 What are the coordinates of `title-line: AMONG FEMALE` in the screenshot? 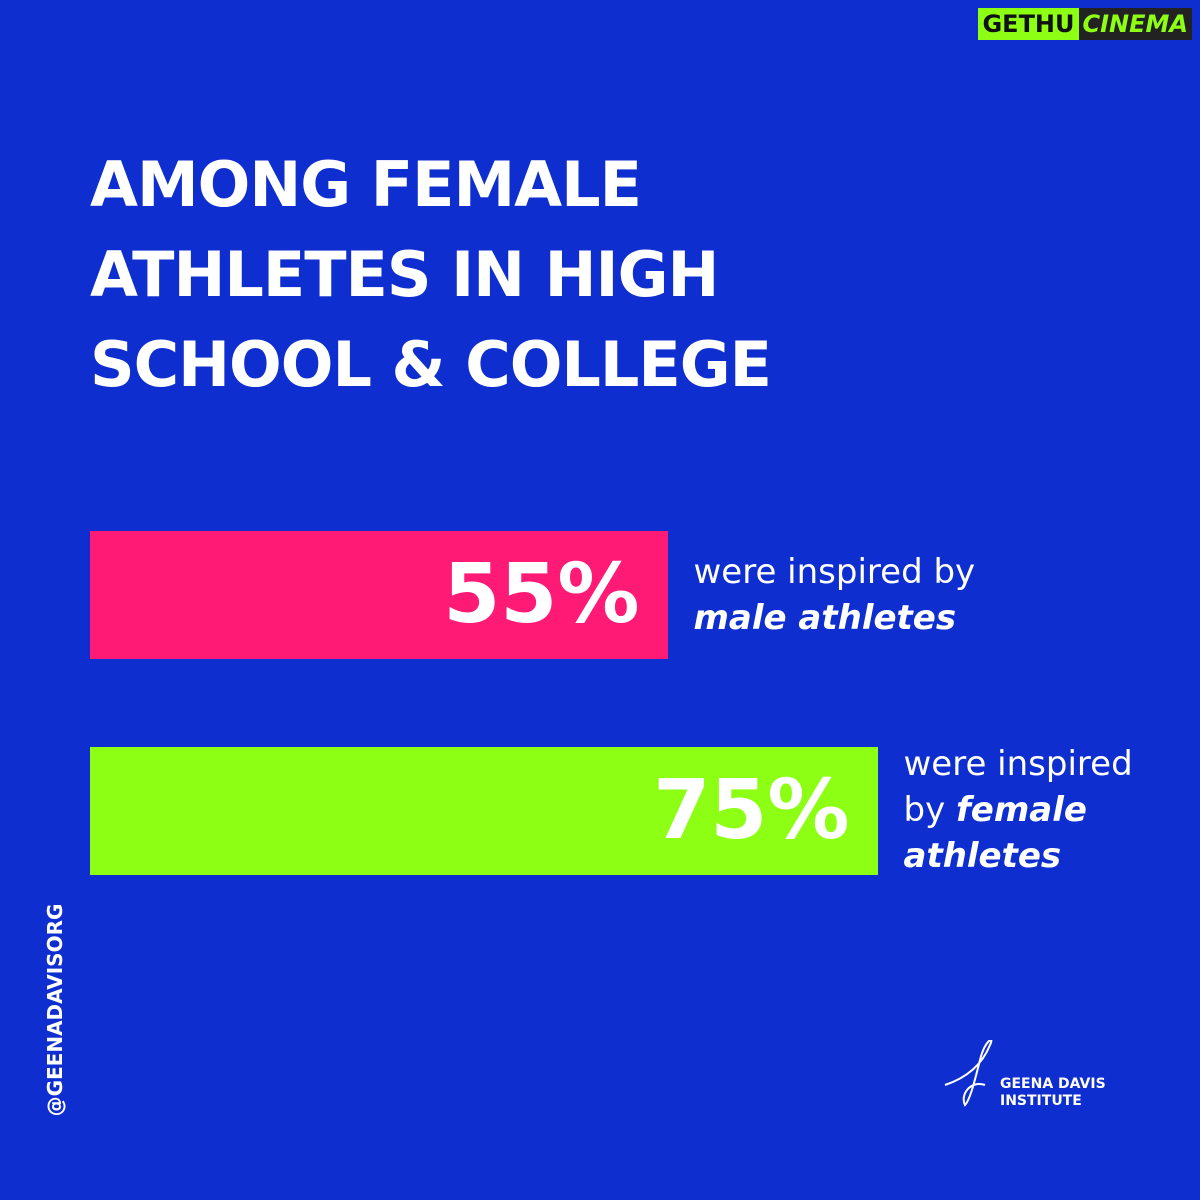 It's located at (366, 184).